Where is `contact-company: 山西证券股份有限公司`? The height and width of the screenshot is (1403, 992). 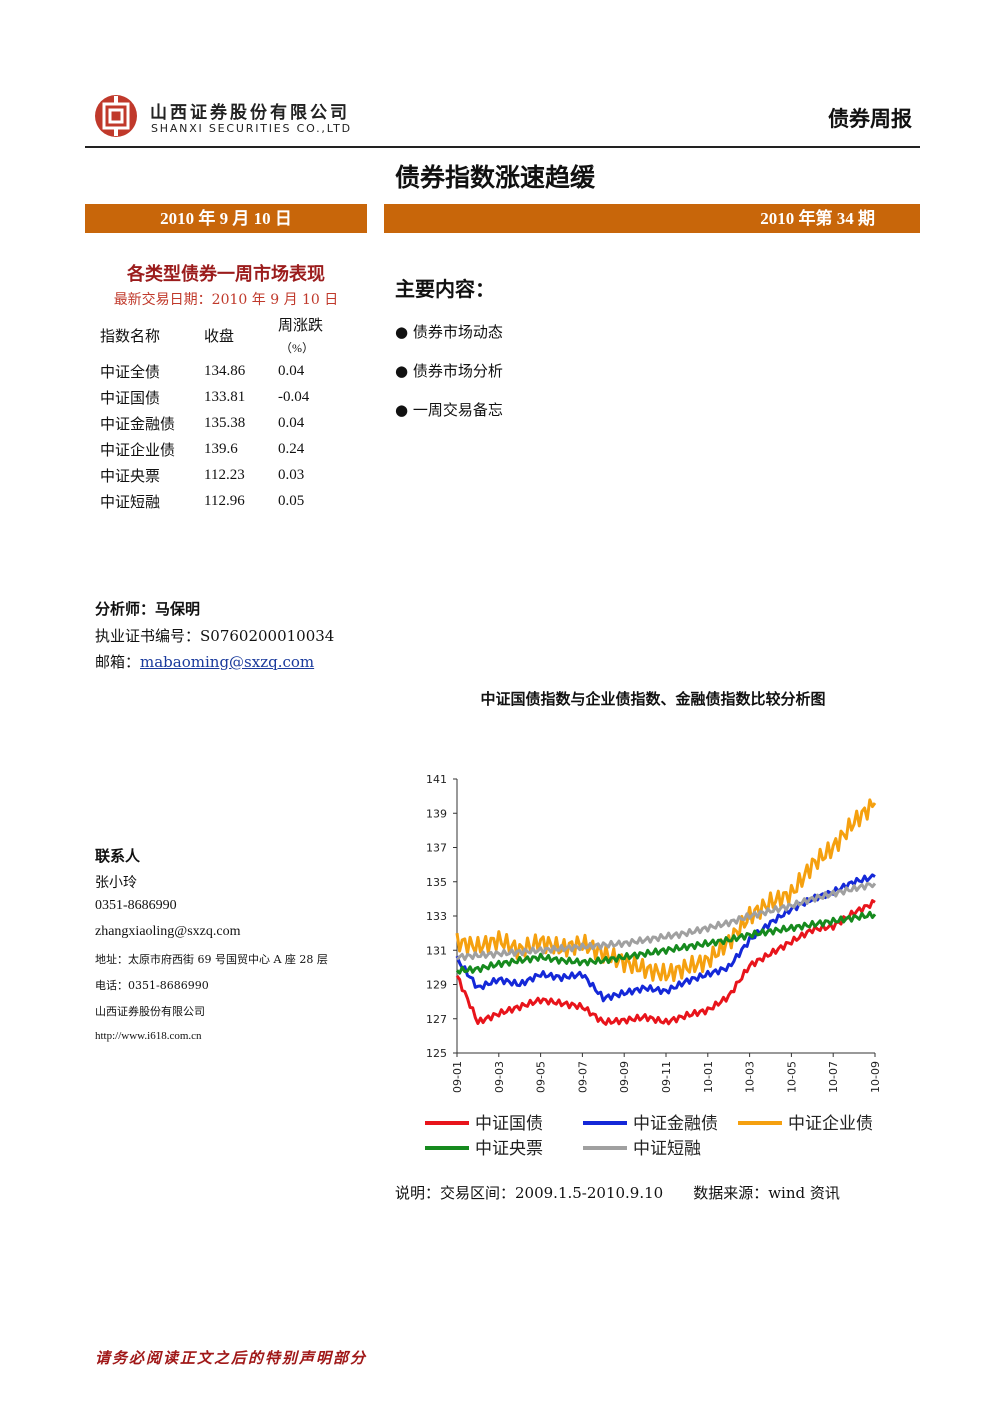 contact-company: 山西证券股份有限公司 is located at coordinates (150, 1011).